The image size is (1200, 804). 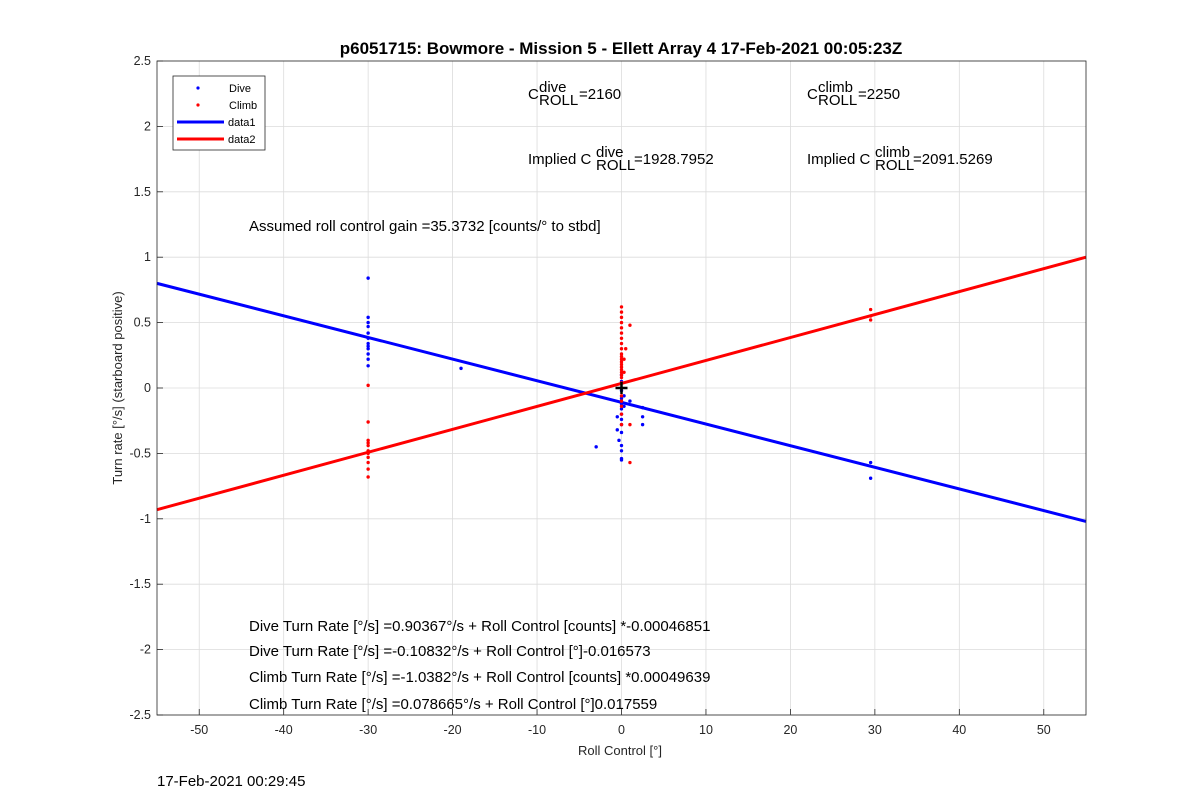 What do you see at coordinates (242, 140) in the screenshot?
I see `legend-data2-label: data2` at bounding box center [242, 140].